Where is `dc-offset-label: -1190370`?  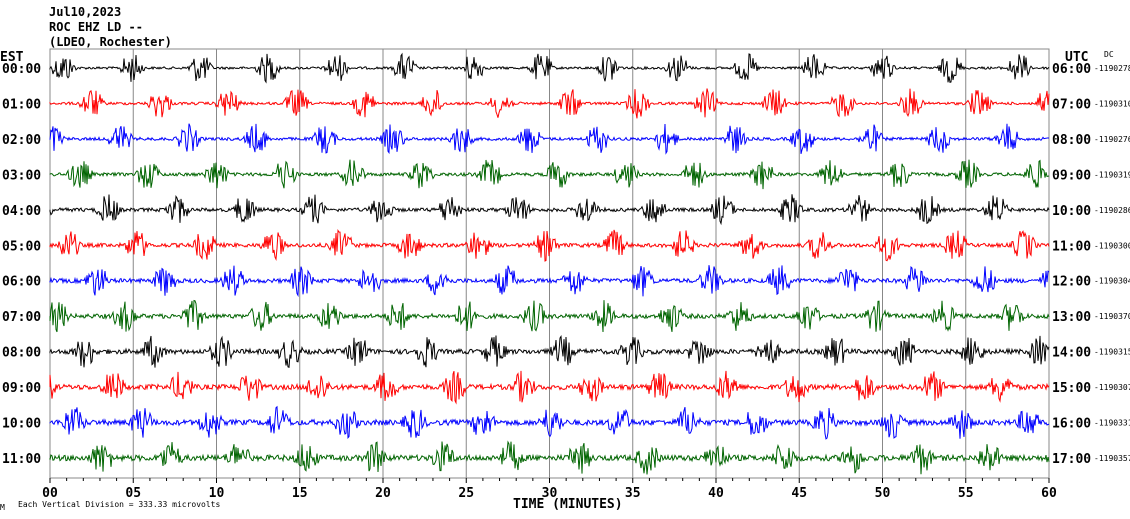
dc-offset-label: -1190370 is located at coordinates (1112, 316).